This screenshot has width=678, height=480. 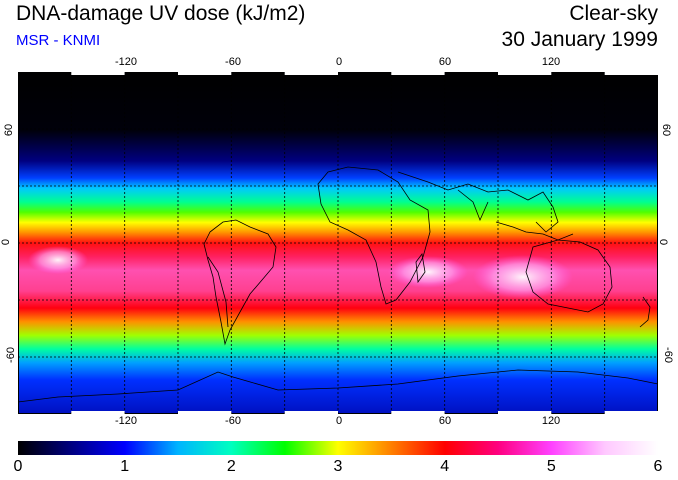 I want to click on coast-madagascar, so click(x=420, y=268).